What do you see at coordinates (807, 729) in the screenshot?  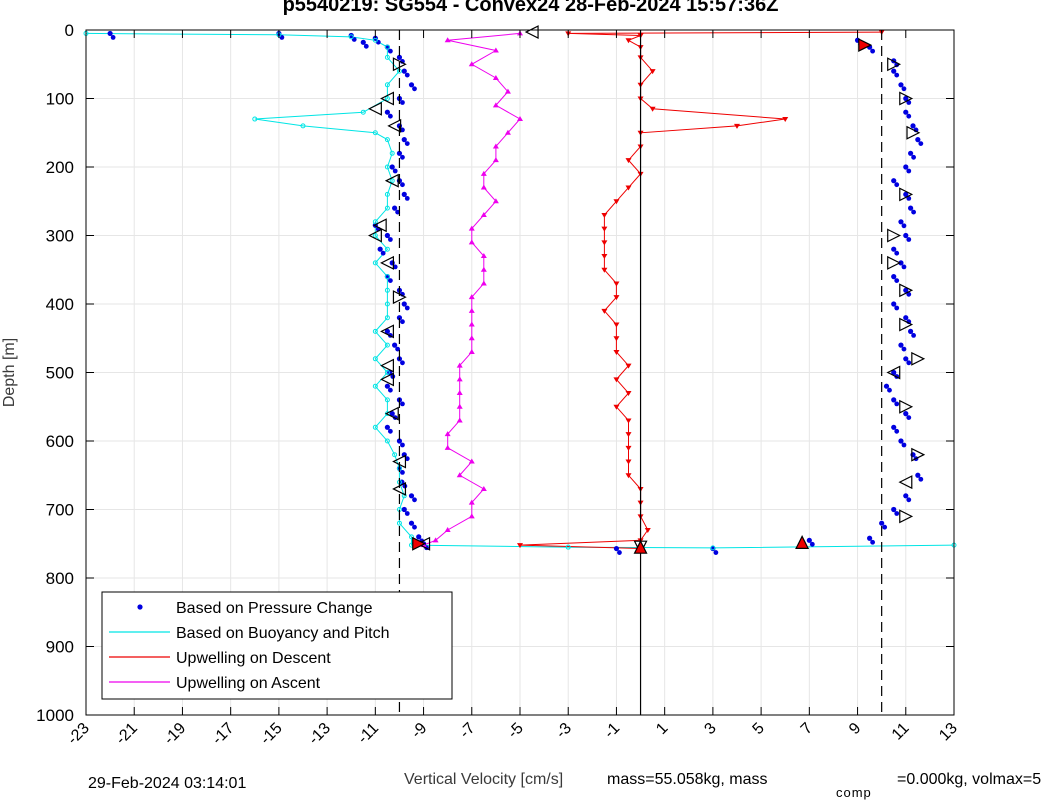 I see `x-tick-label: 7` at bounding box center [807, 729].